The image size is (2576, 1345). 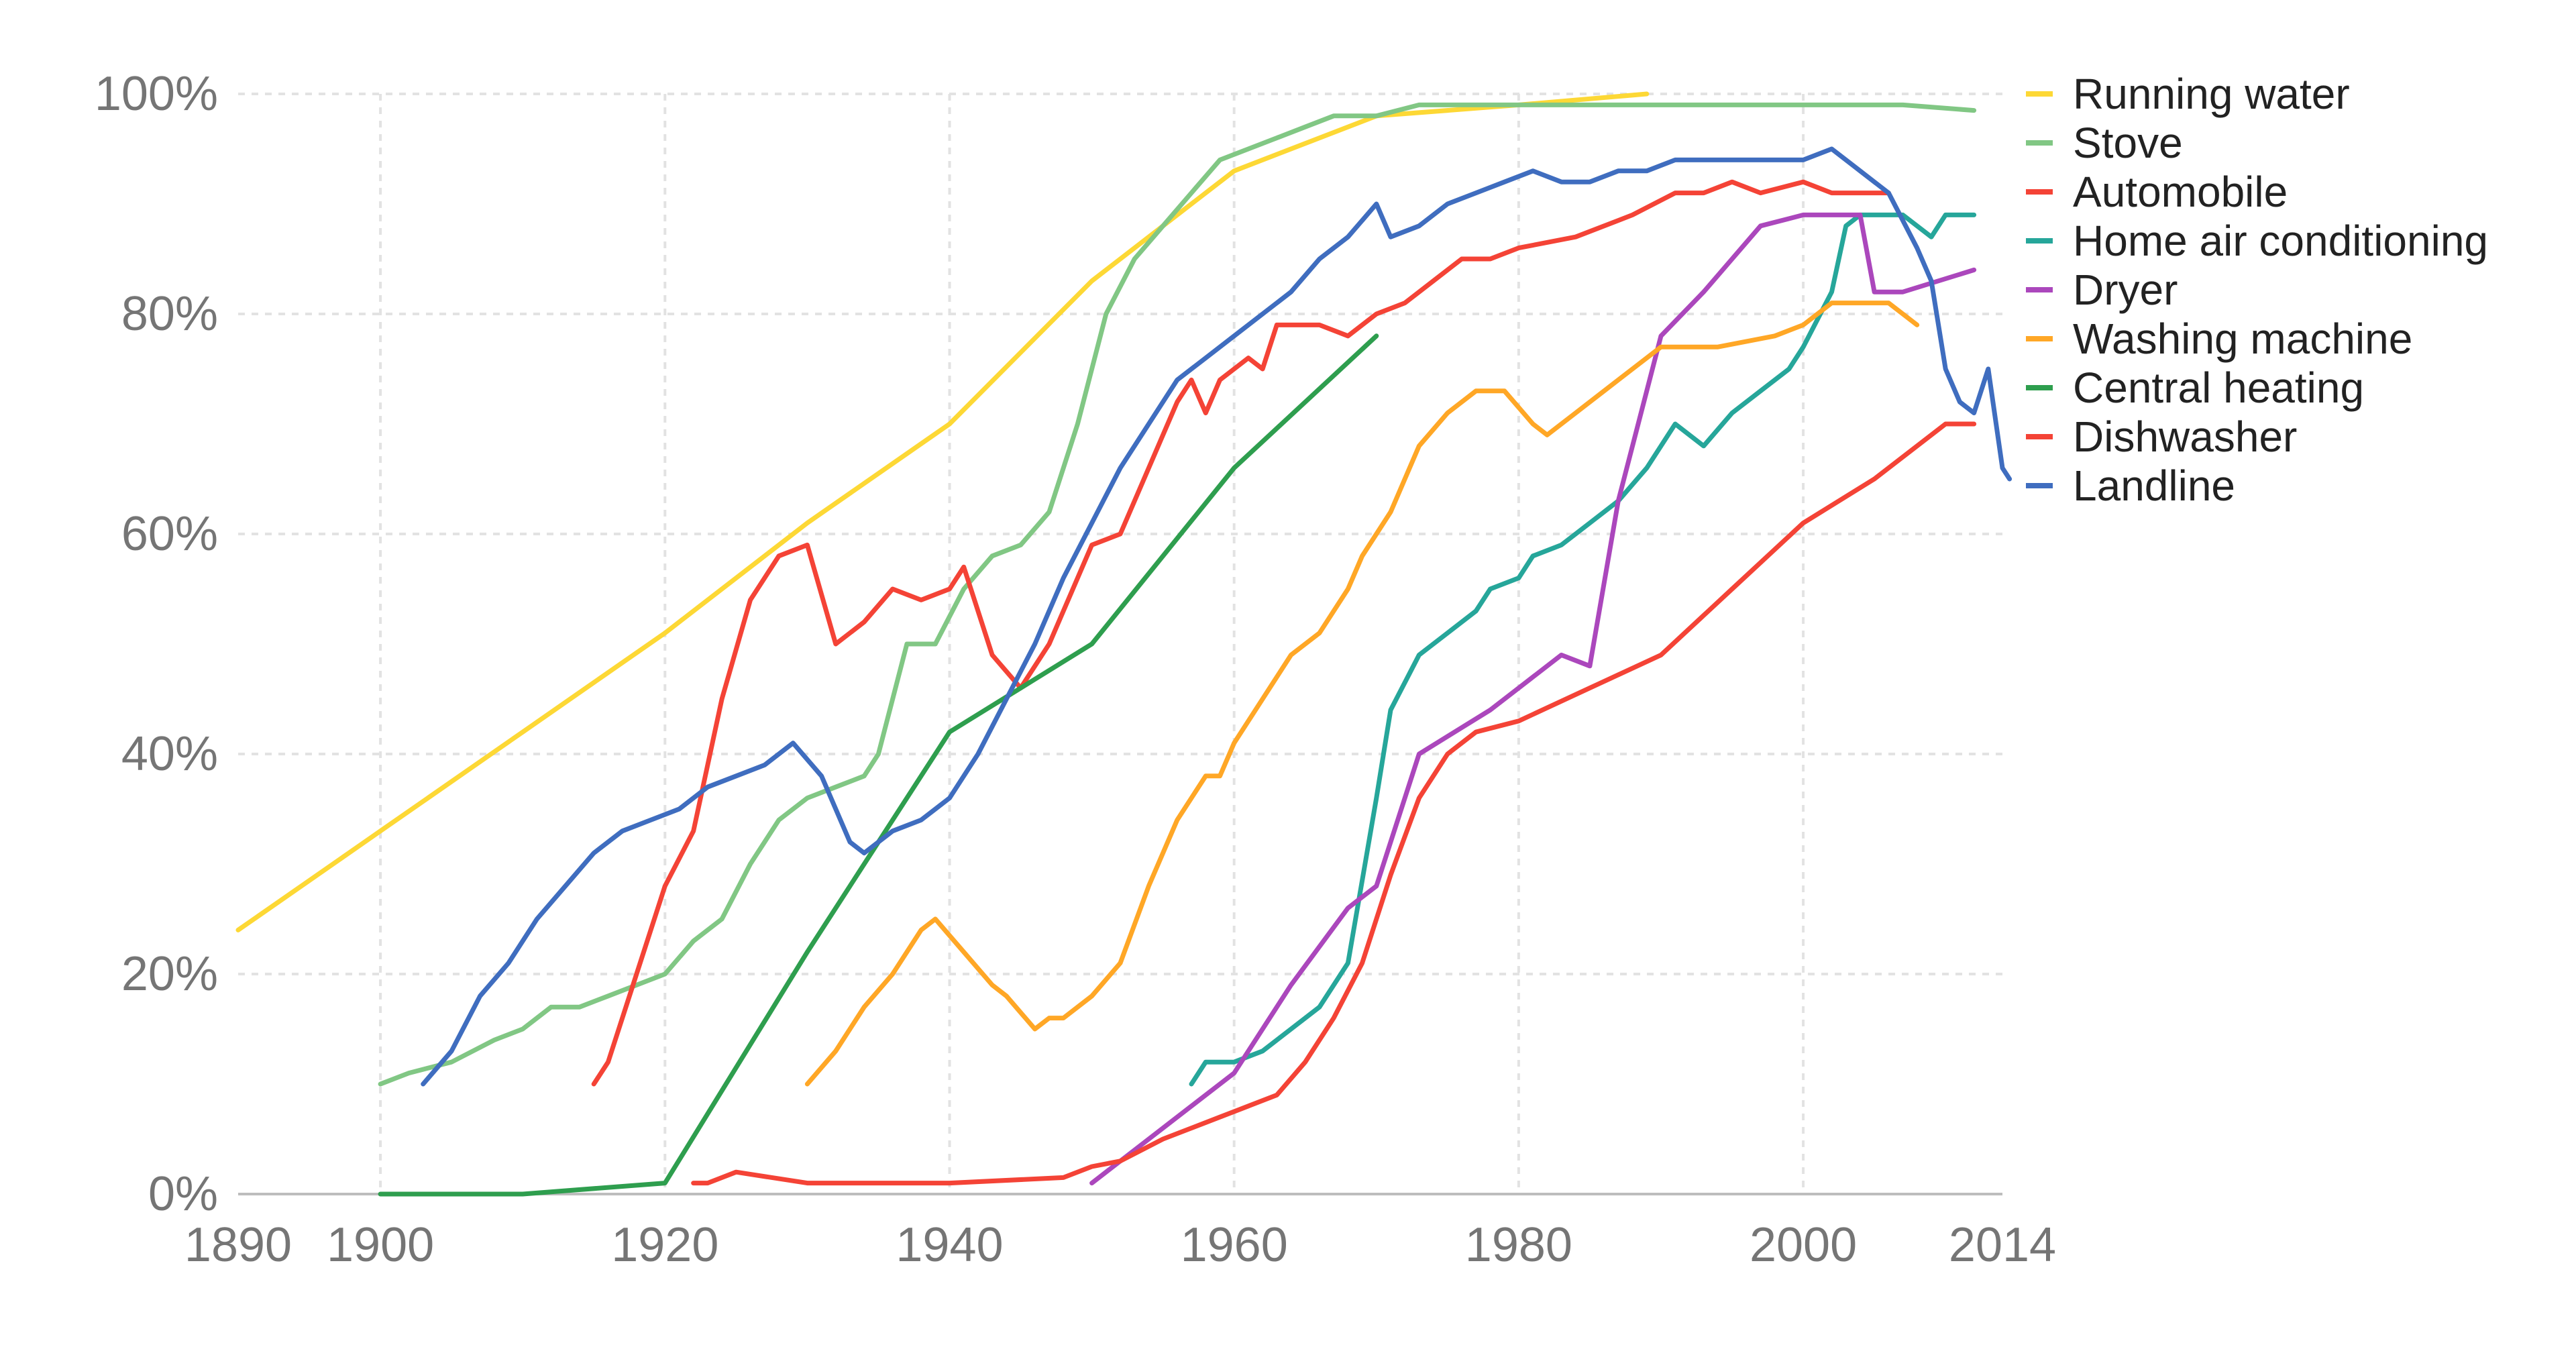 I want to click on legend-item-central-heating: Central heating, so click(x=2195, y=388).